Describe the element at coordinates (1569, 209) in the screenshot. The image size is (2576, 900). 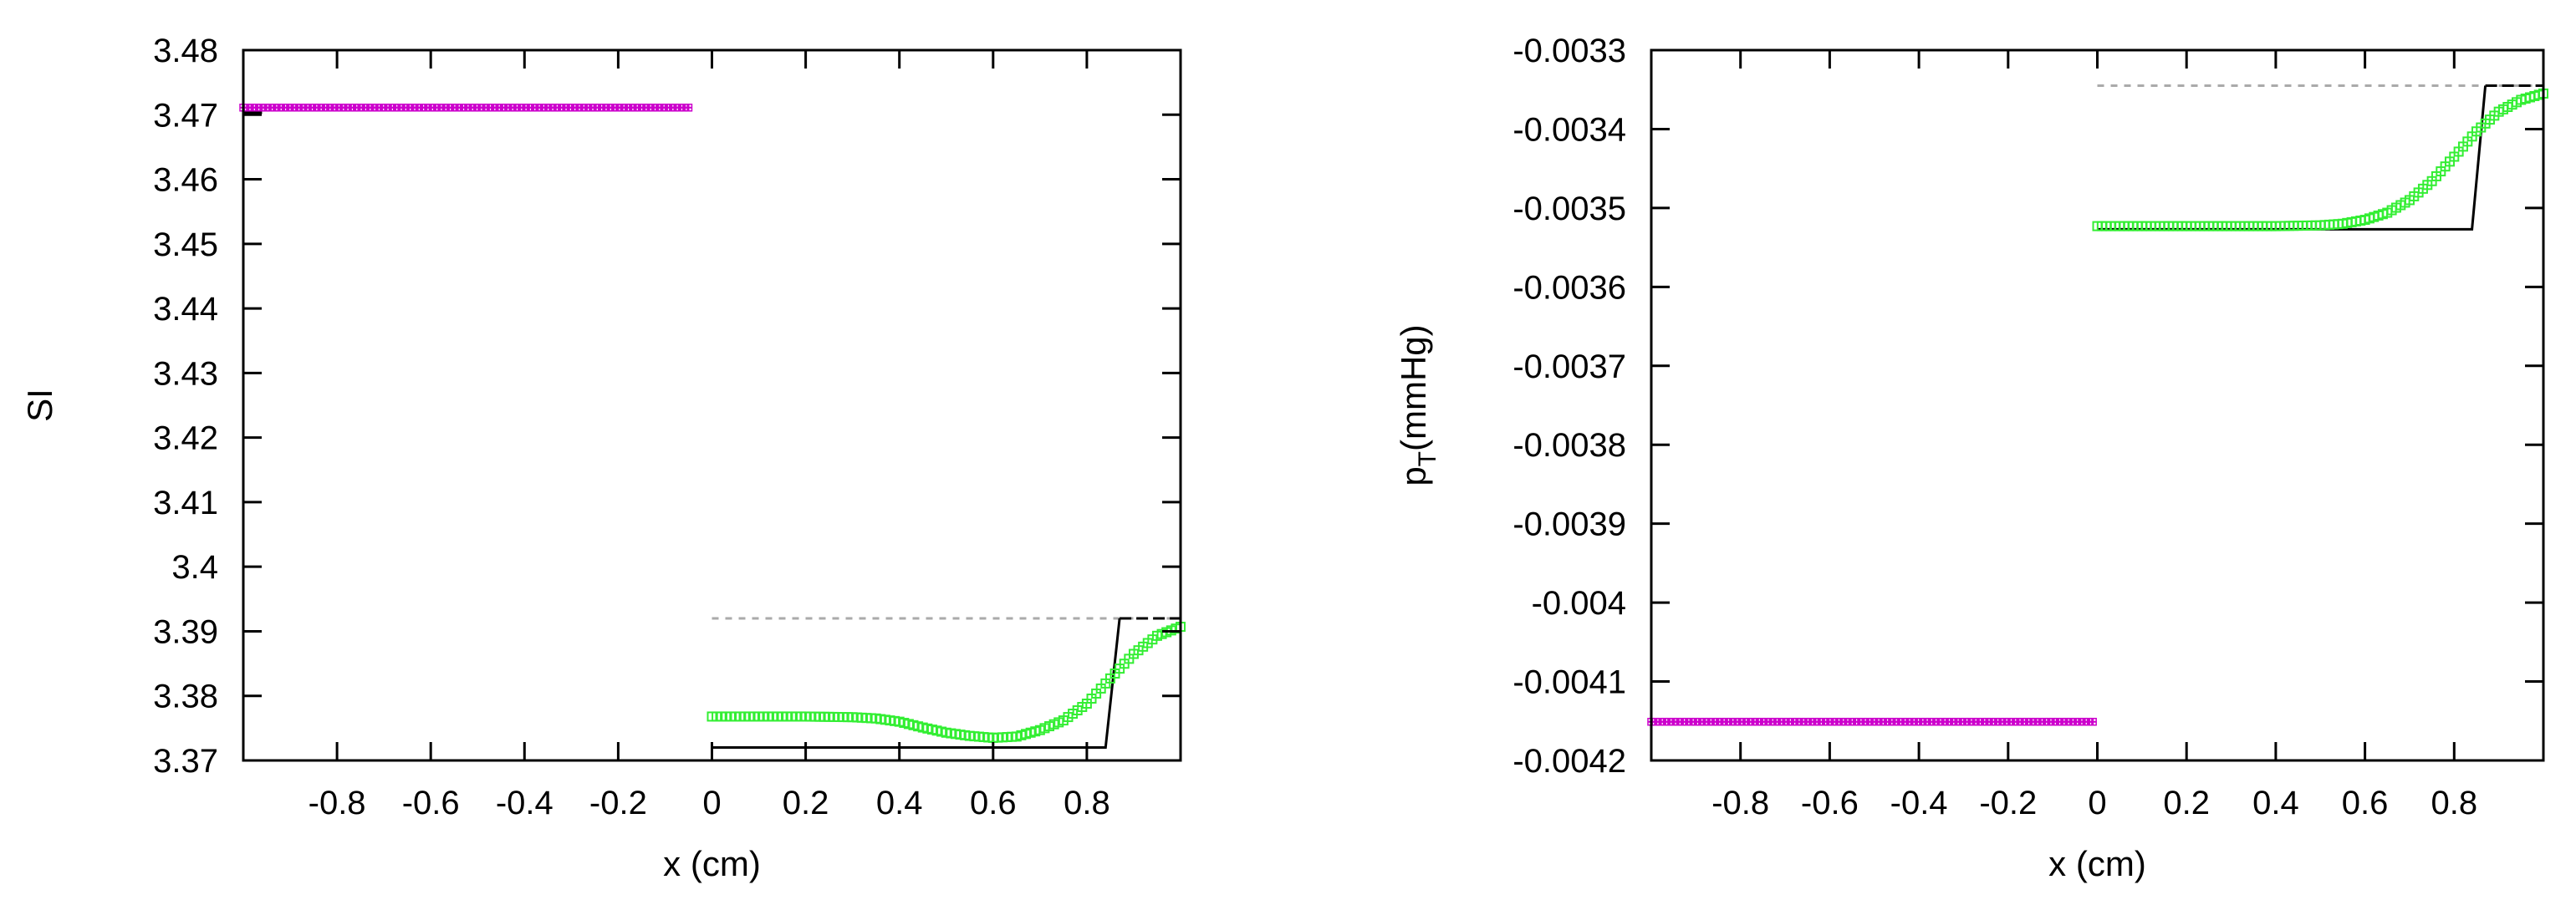
I see `y-tick-label: -0.0035` at that location.